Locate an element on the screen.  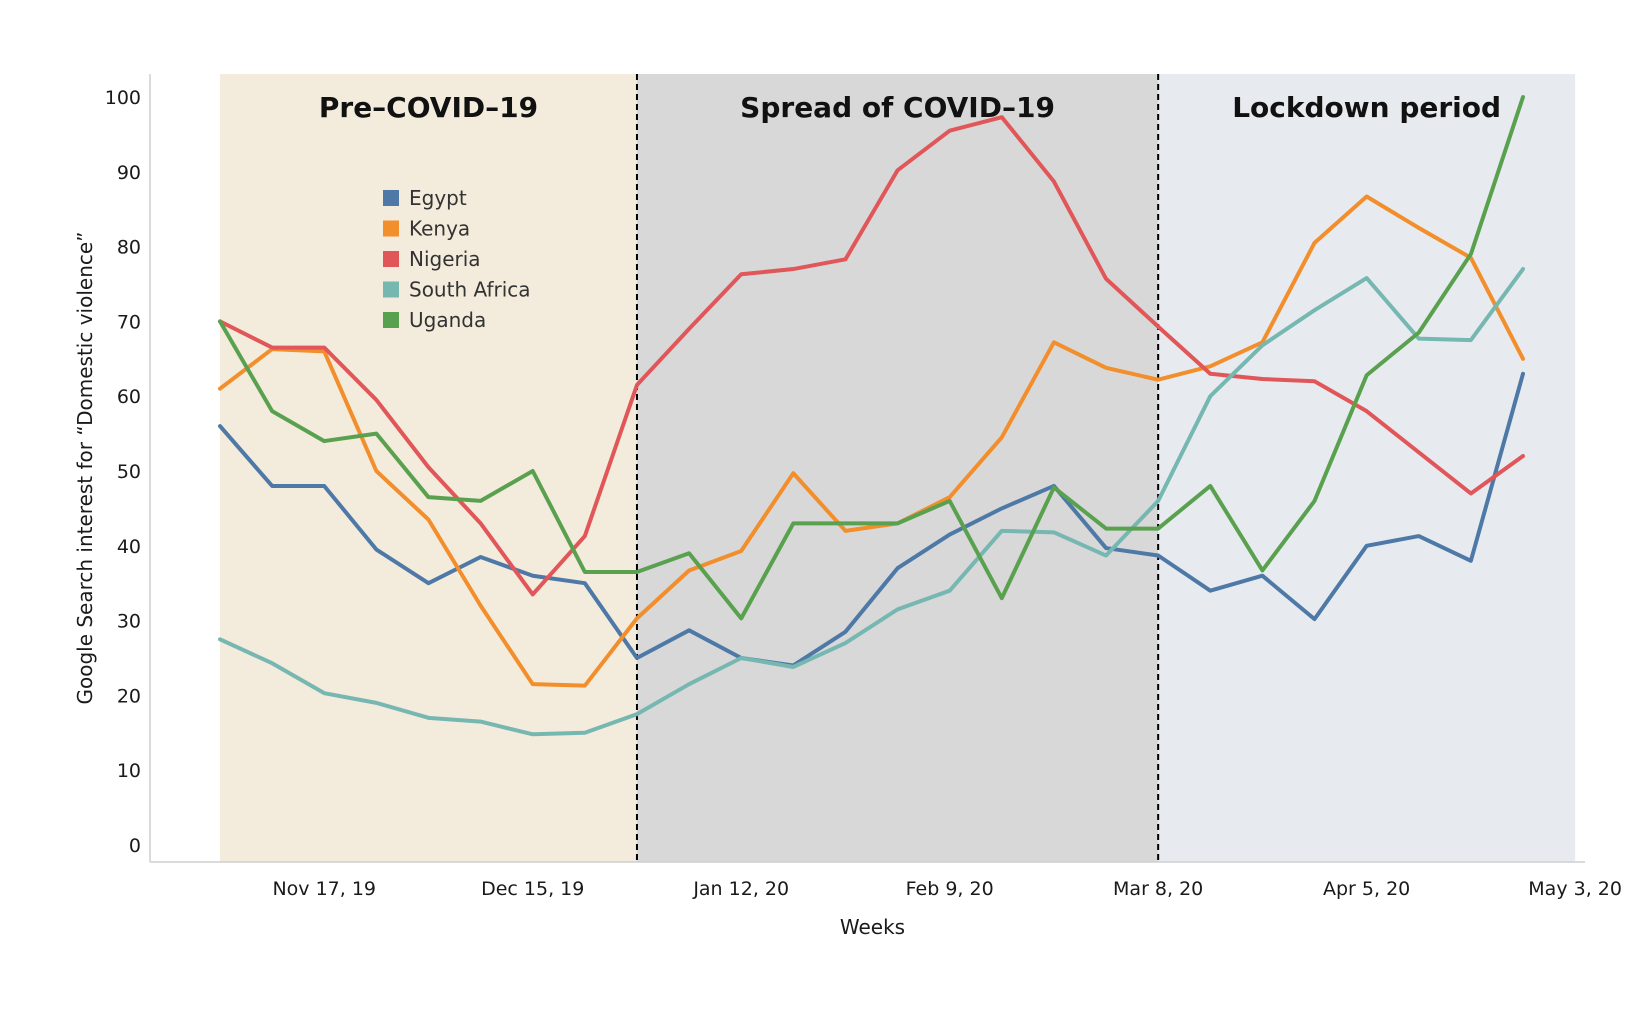
legend: Egypt Kenya Nigeria South Africa Uganda is located at coordinates (453, 257).